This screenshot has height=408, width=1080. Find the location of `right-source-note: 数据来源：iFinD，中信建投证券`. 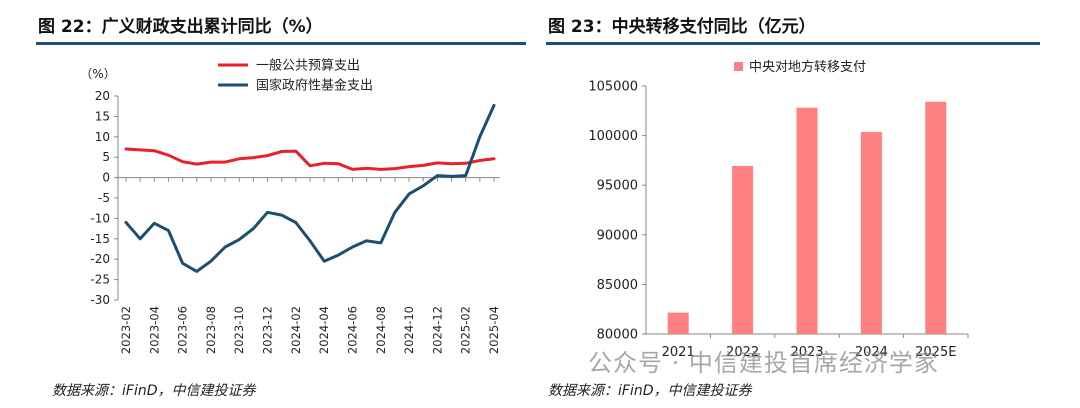

right-source-note: 数据来源：iFinD，中信建投证券 is located at coordinates (650, 391).